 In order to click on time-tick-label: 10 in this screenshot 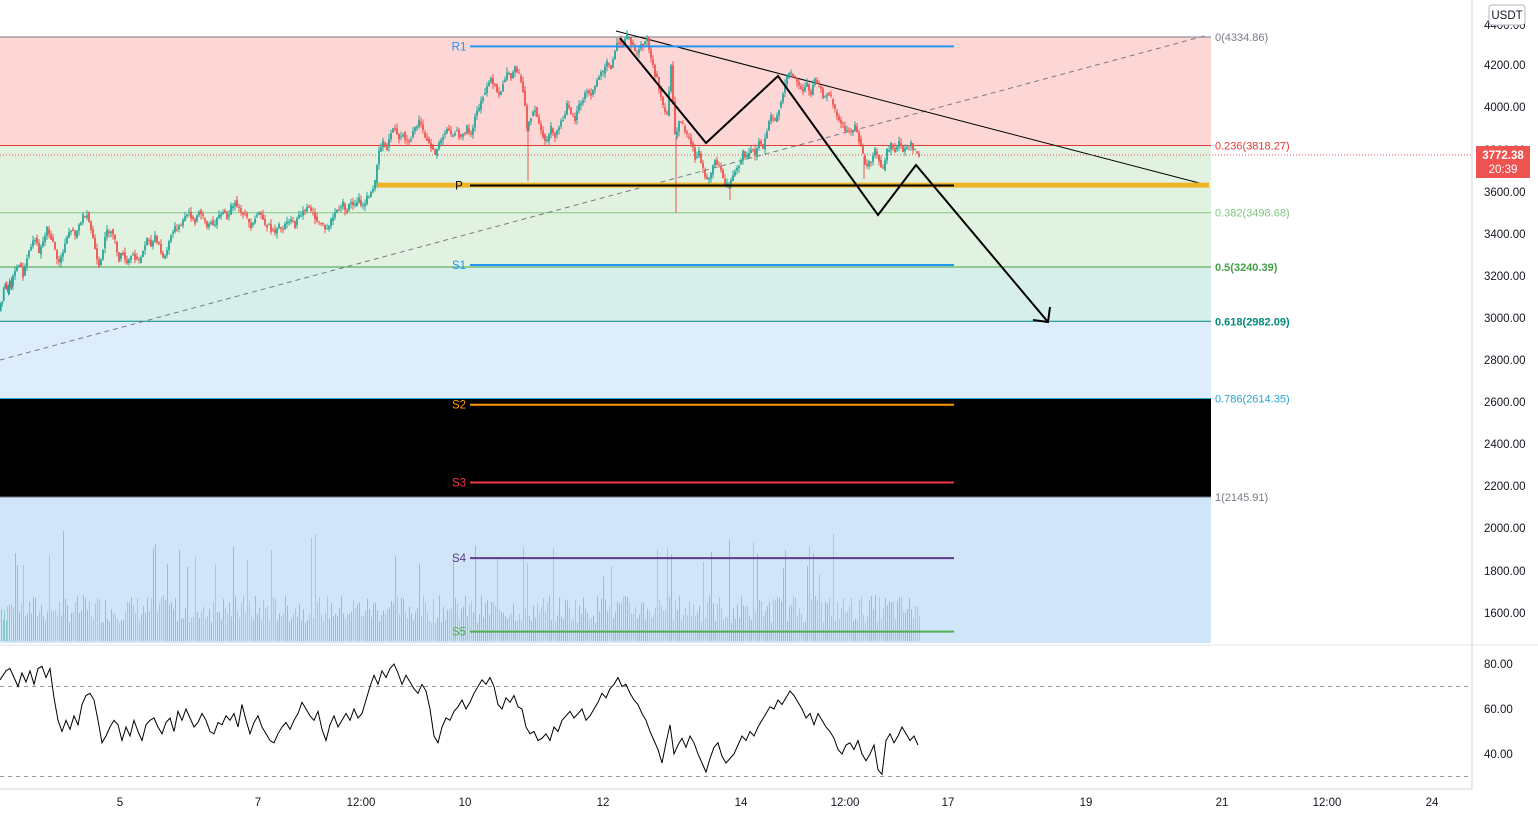, I will do `click(465, 803)`.